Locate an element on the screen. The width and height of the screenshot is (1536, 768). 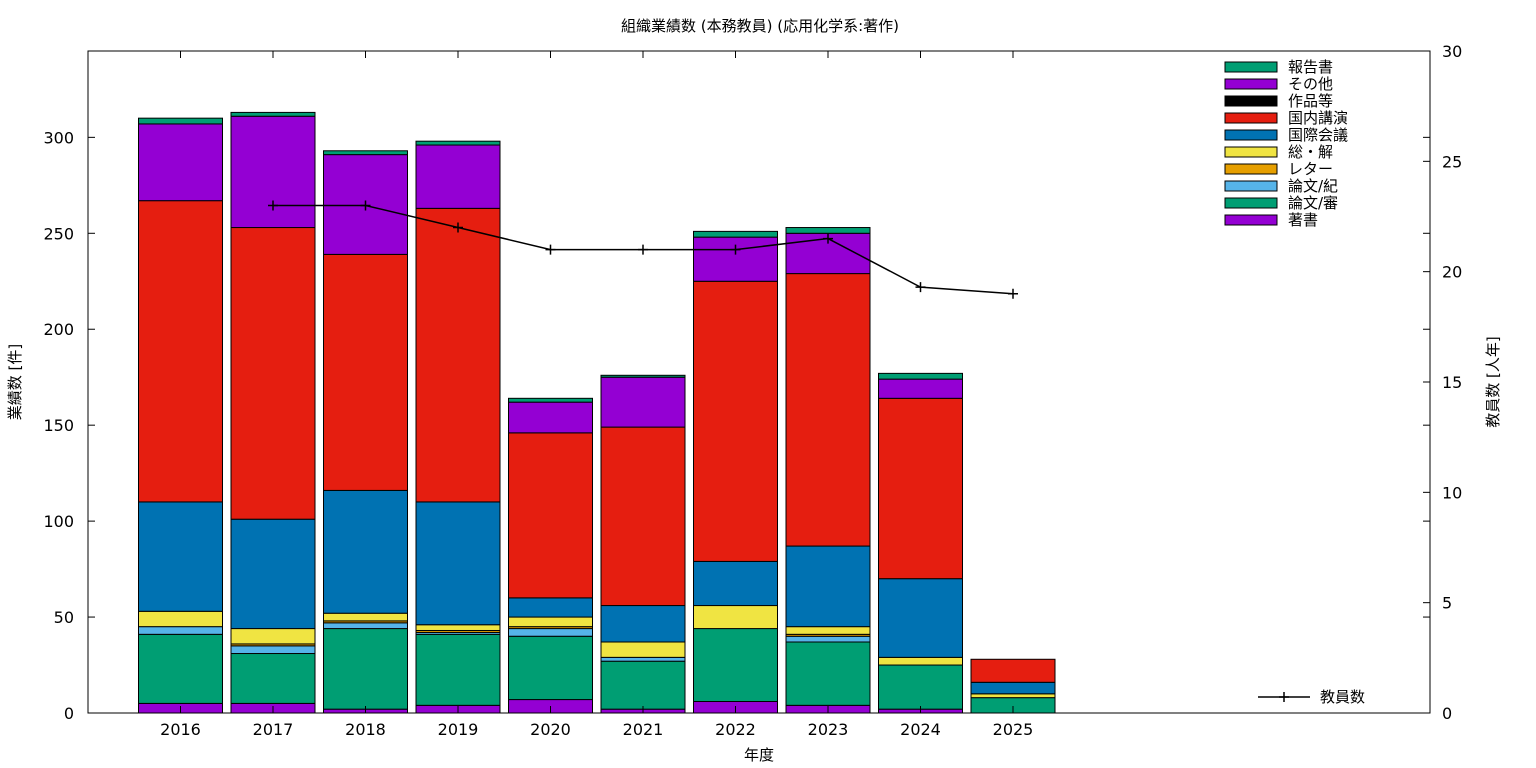
y-tick-label-50: 50 is located at coordinates (64, 617).